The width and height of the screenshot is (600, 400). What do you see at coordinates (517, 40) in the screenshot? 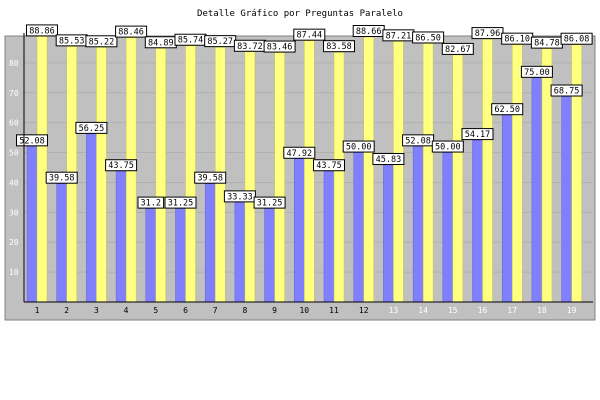
I see `data-label: 86.10` at bounding box center [517, 40].